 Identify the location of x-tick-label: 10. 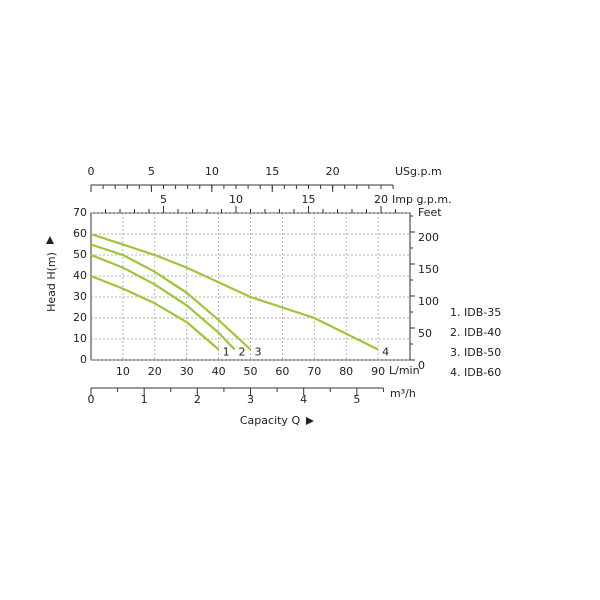
(123, 371).